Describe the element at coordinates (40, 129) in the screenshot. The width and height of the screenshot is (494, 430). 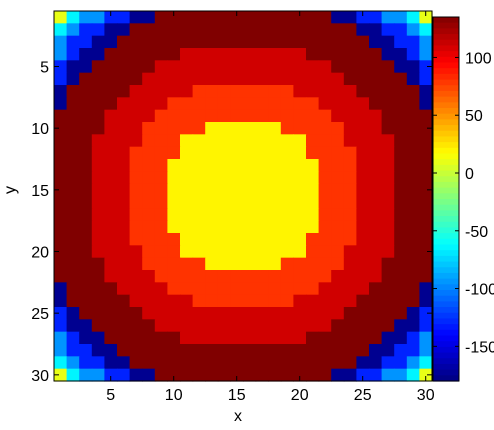
I see `y-tick-label: 10` at that location.